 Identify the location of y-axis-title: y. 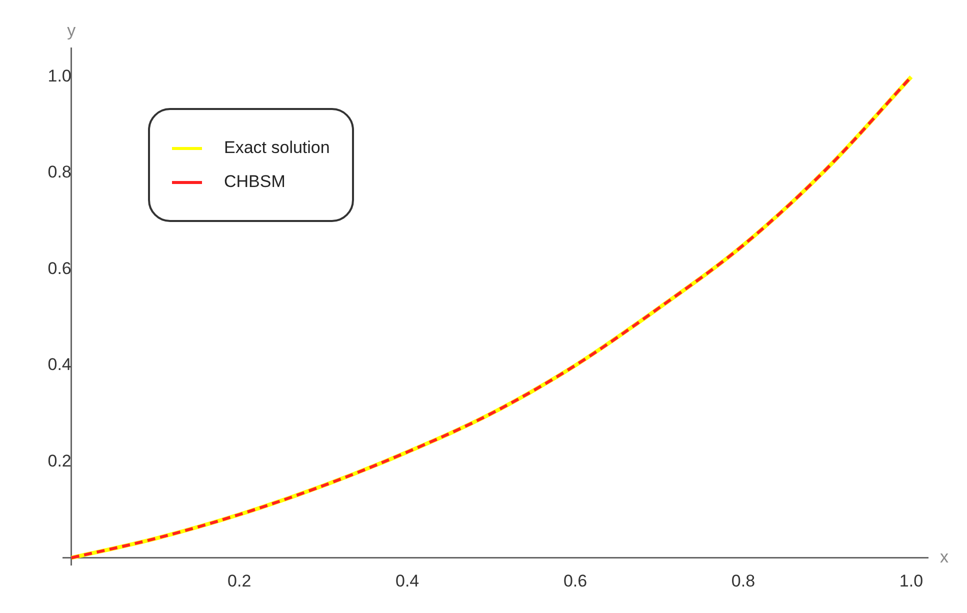
(71, 30).